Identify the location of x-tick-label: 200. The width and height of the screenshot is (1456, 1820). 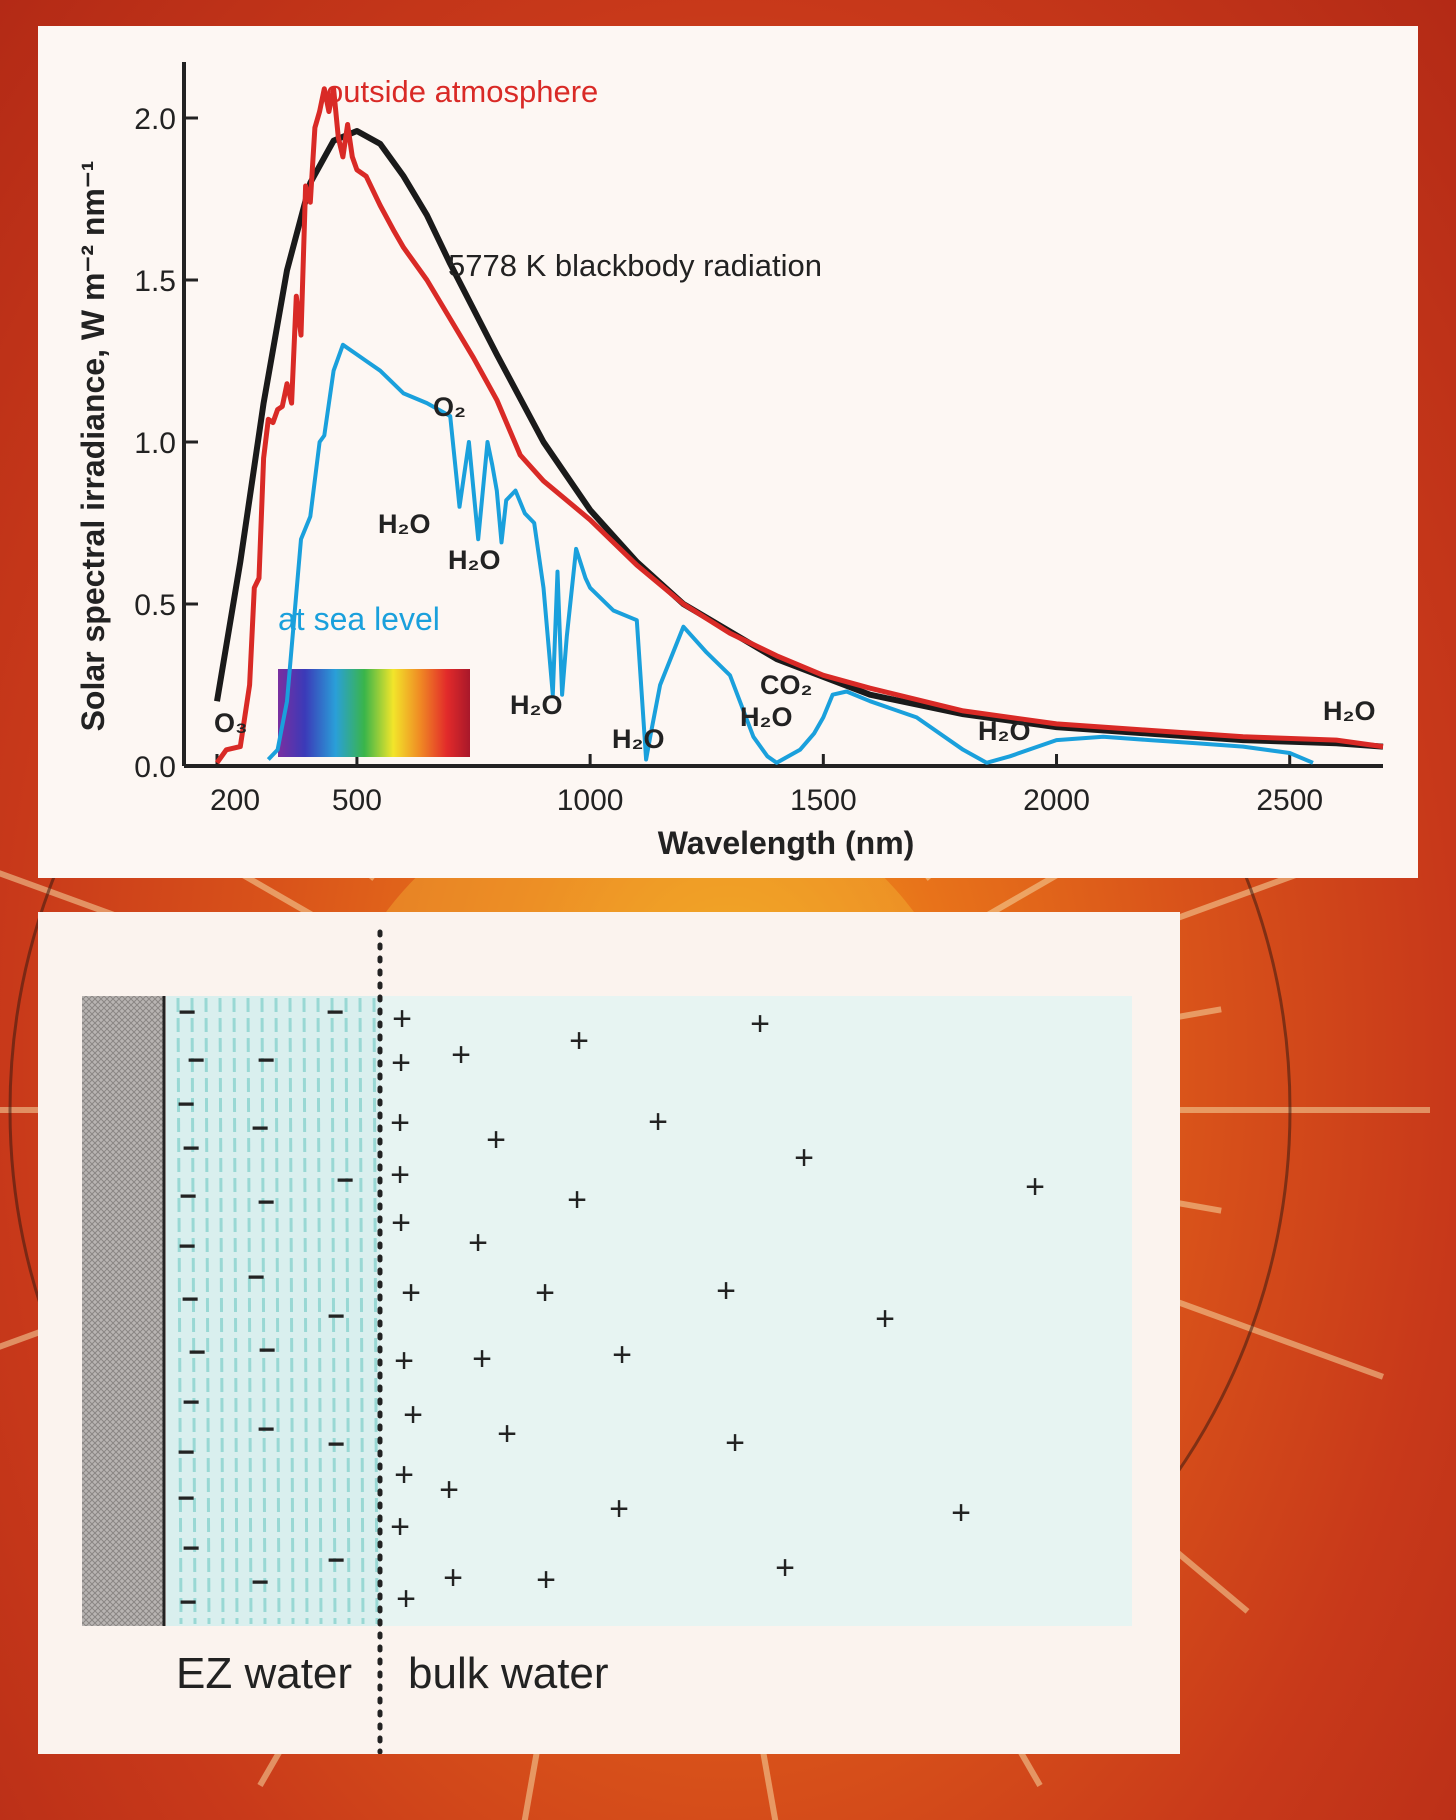
(235, 800).